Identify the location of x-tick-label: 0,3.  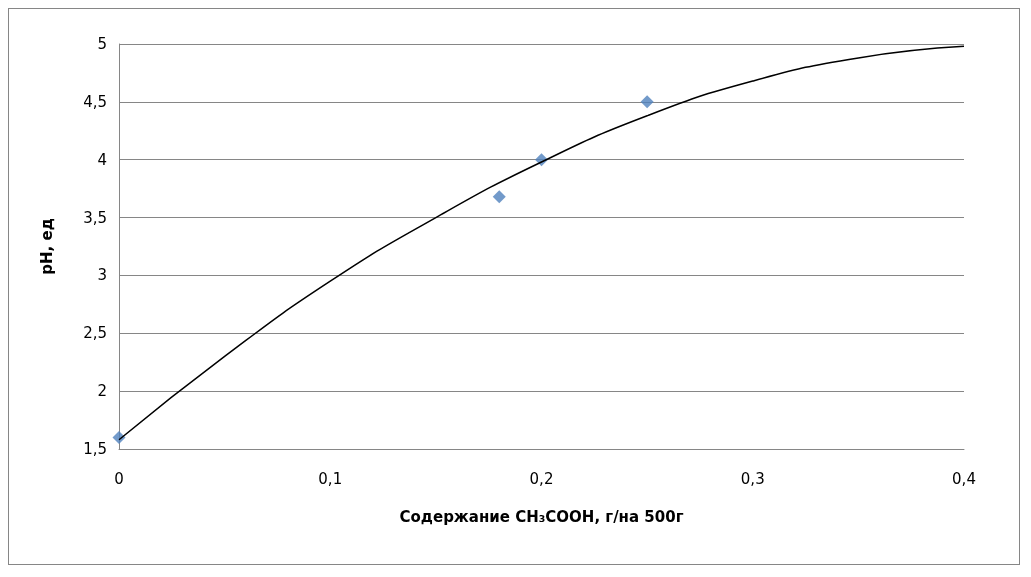
(752, 478).